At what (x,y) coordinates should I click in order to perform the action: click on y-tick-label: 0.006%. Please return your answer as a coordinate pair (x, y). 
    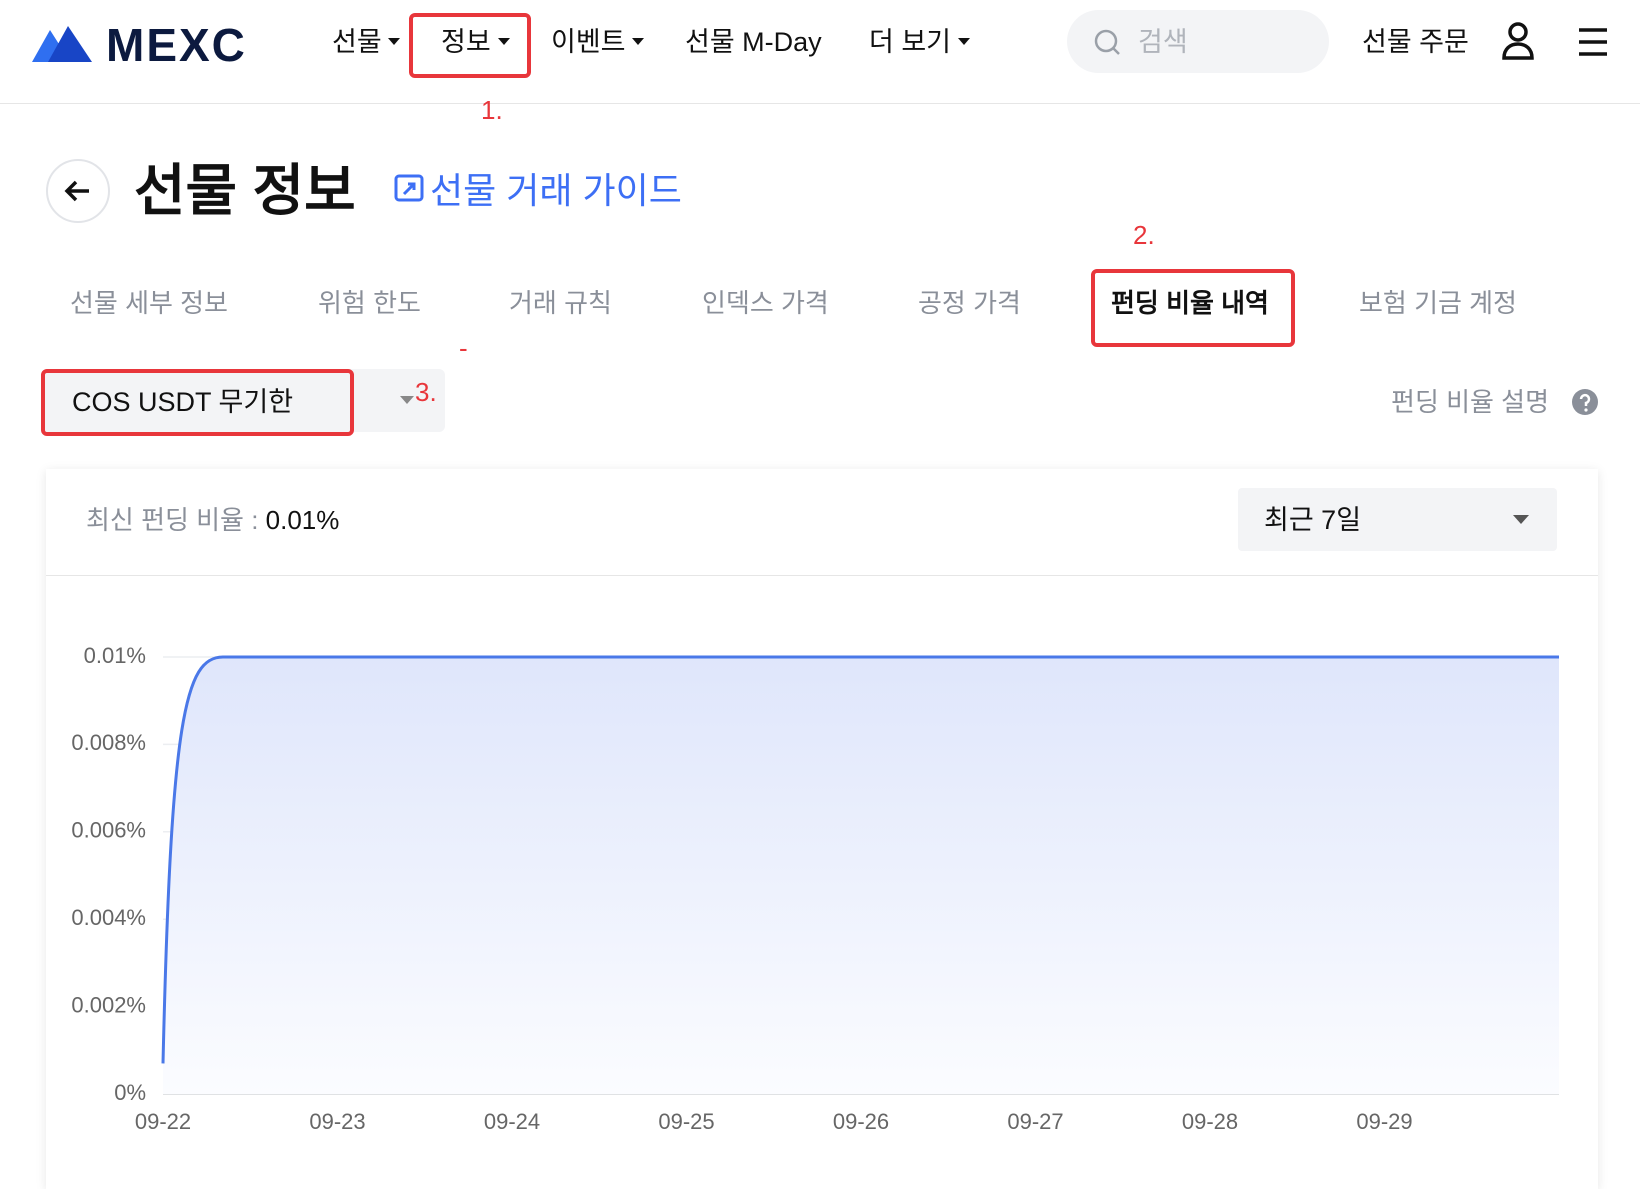
    Looking at the image, I should click on (108, 830).